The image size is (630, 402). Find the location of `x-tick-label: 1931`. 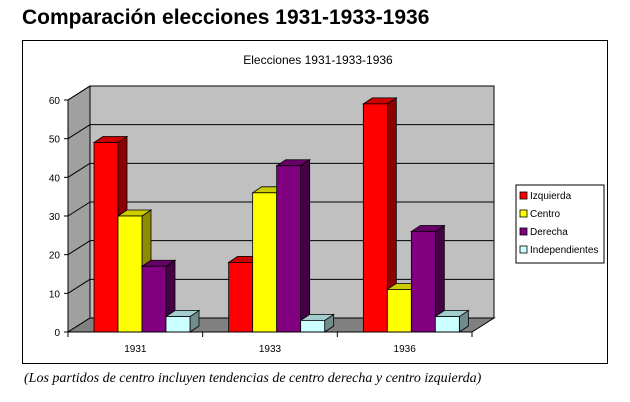

x-tick-label: 1931 is located at coordinates (135, 349).